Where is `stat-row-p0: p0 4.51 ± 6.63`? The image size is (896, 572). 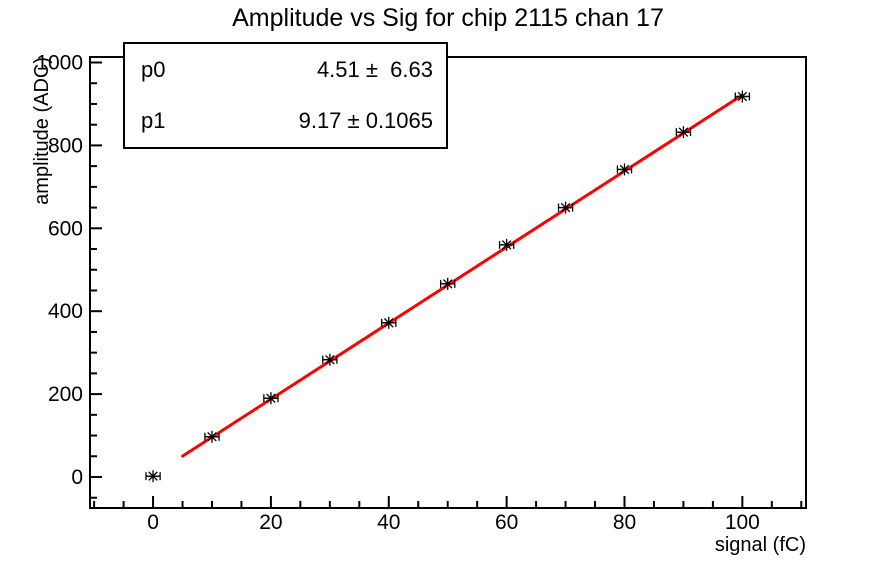 stat-row-p0: p0 4.51 ± 6.63 is located at coordinates (285, 70).